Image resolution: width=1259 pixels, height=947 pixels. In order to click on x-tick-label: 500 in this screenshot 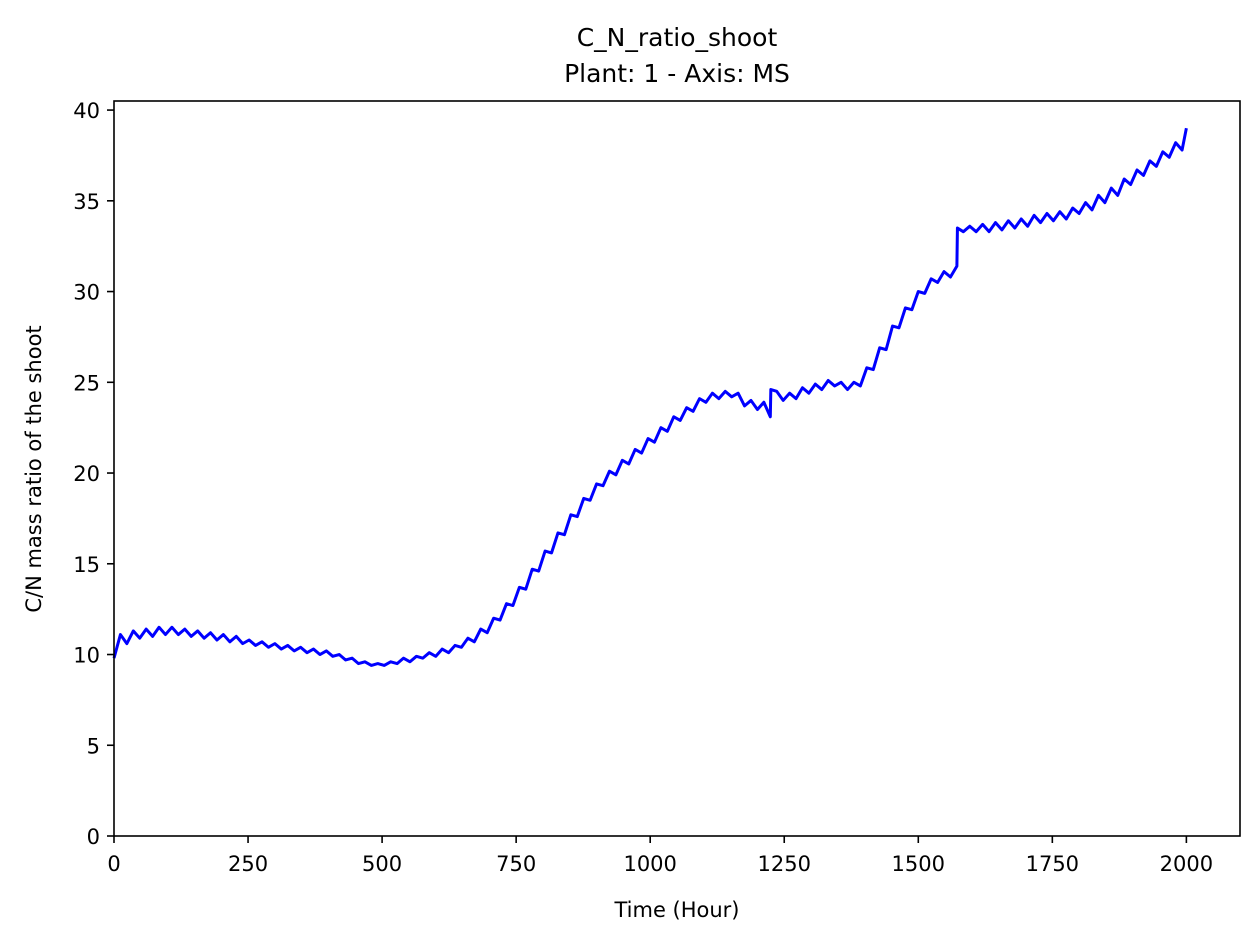, I will do `click(382, 864)`.